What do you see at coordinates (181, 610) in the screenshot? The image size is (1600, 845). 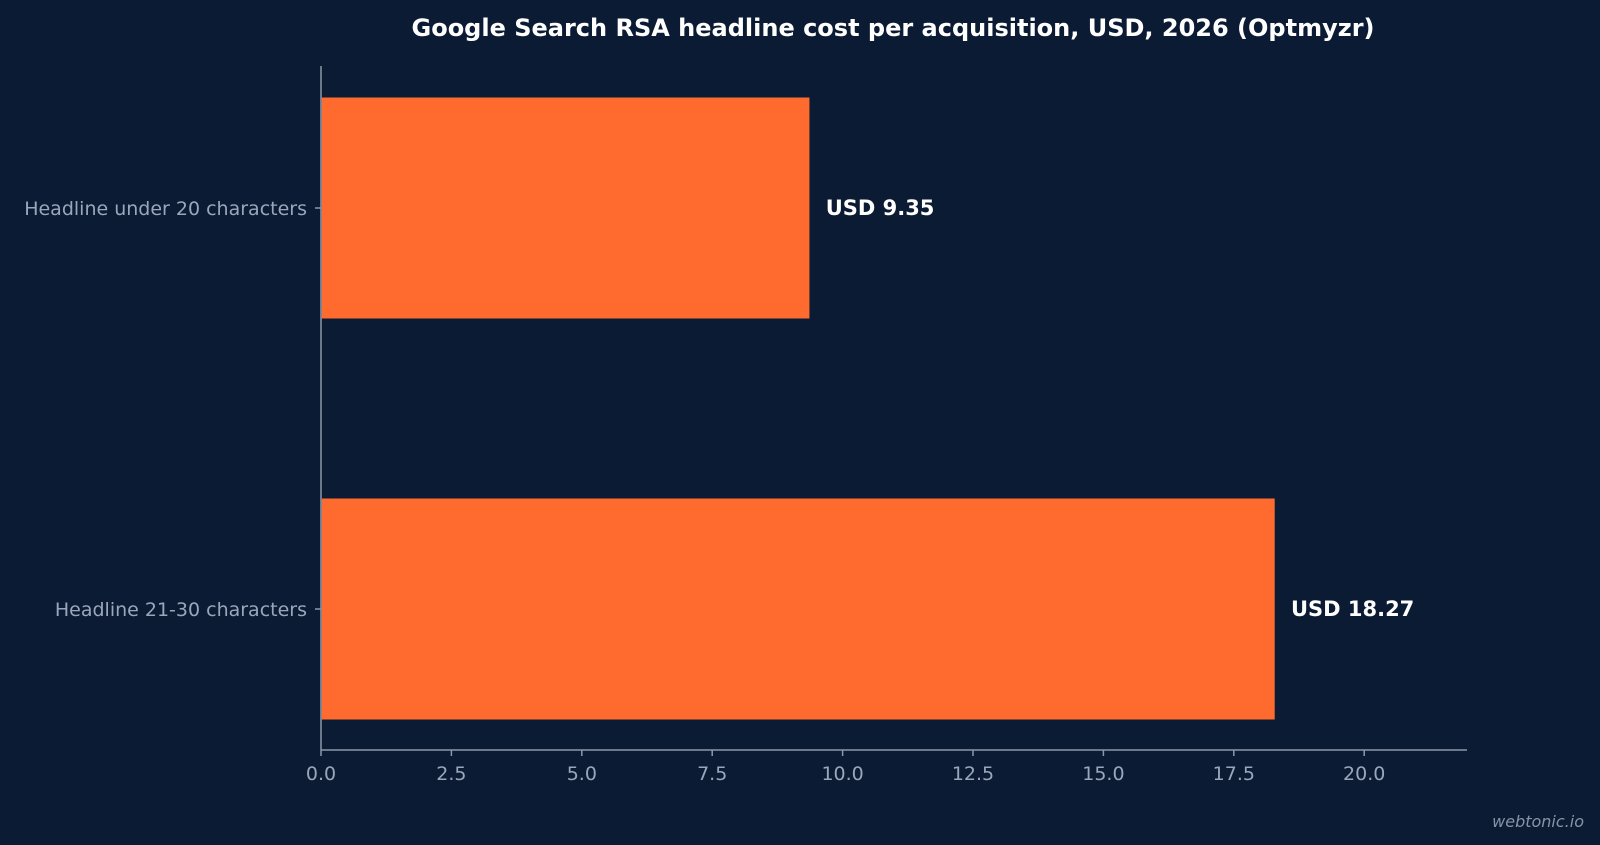 I see `category-label: Headline 21-30 characters` at bounding box center [181, 610].